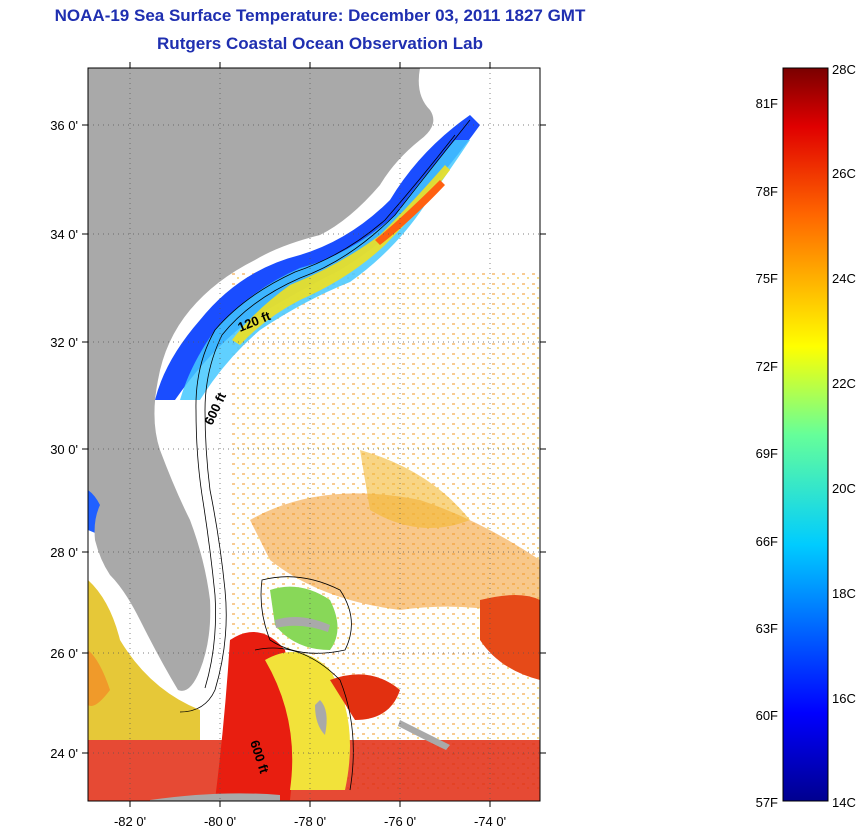  I want to click on cb-label-28c: 28C, so click(844, 69).